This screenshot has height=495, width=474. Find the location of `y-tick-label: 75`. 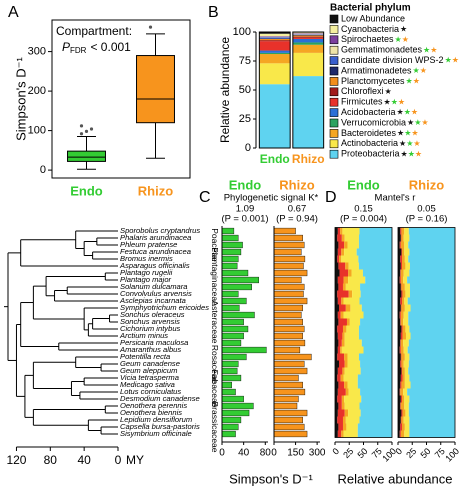

y-tick-label: 75 is located at coordinates (245, 61).